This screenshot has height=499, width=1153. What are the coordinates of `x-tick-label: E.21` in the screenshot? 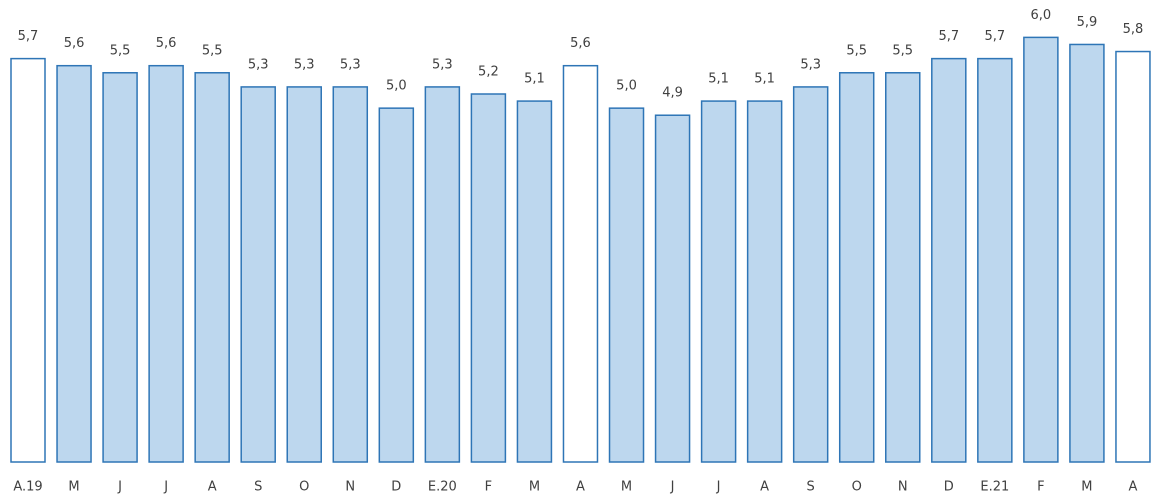 It's located at (994, 487).